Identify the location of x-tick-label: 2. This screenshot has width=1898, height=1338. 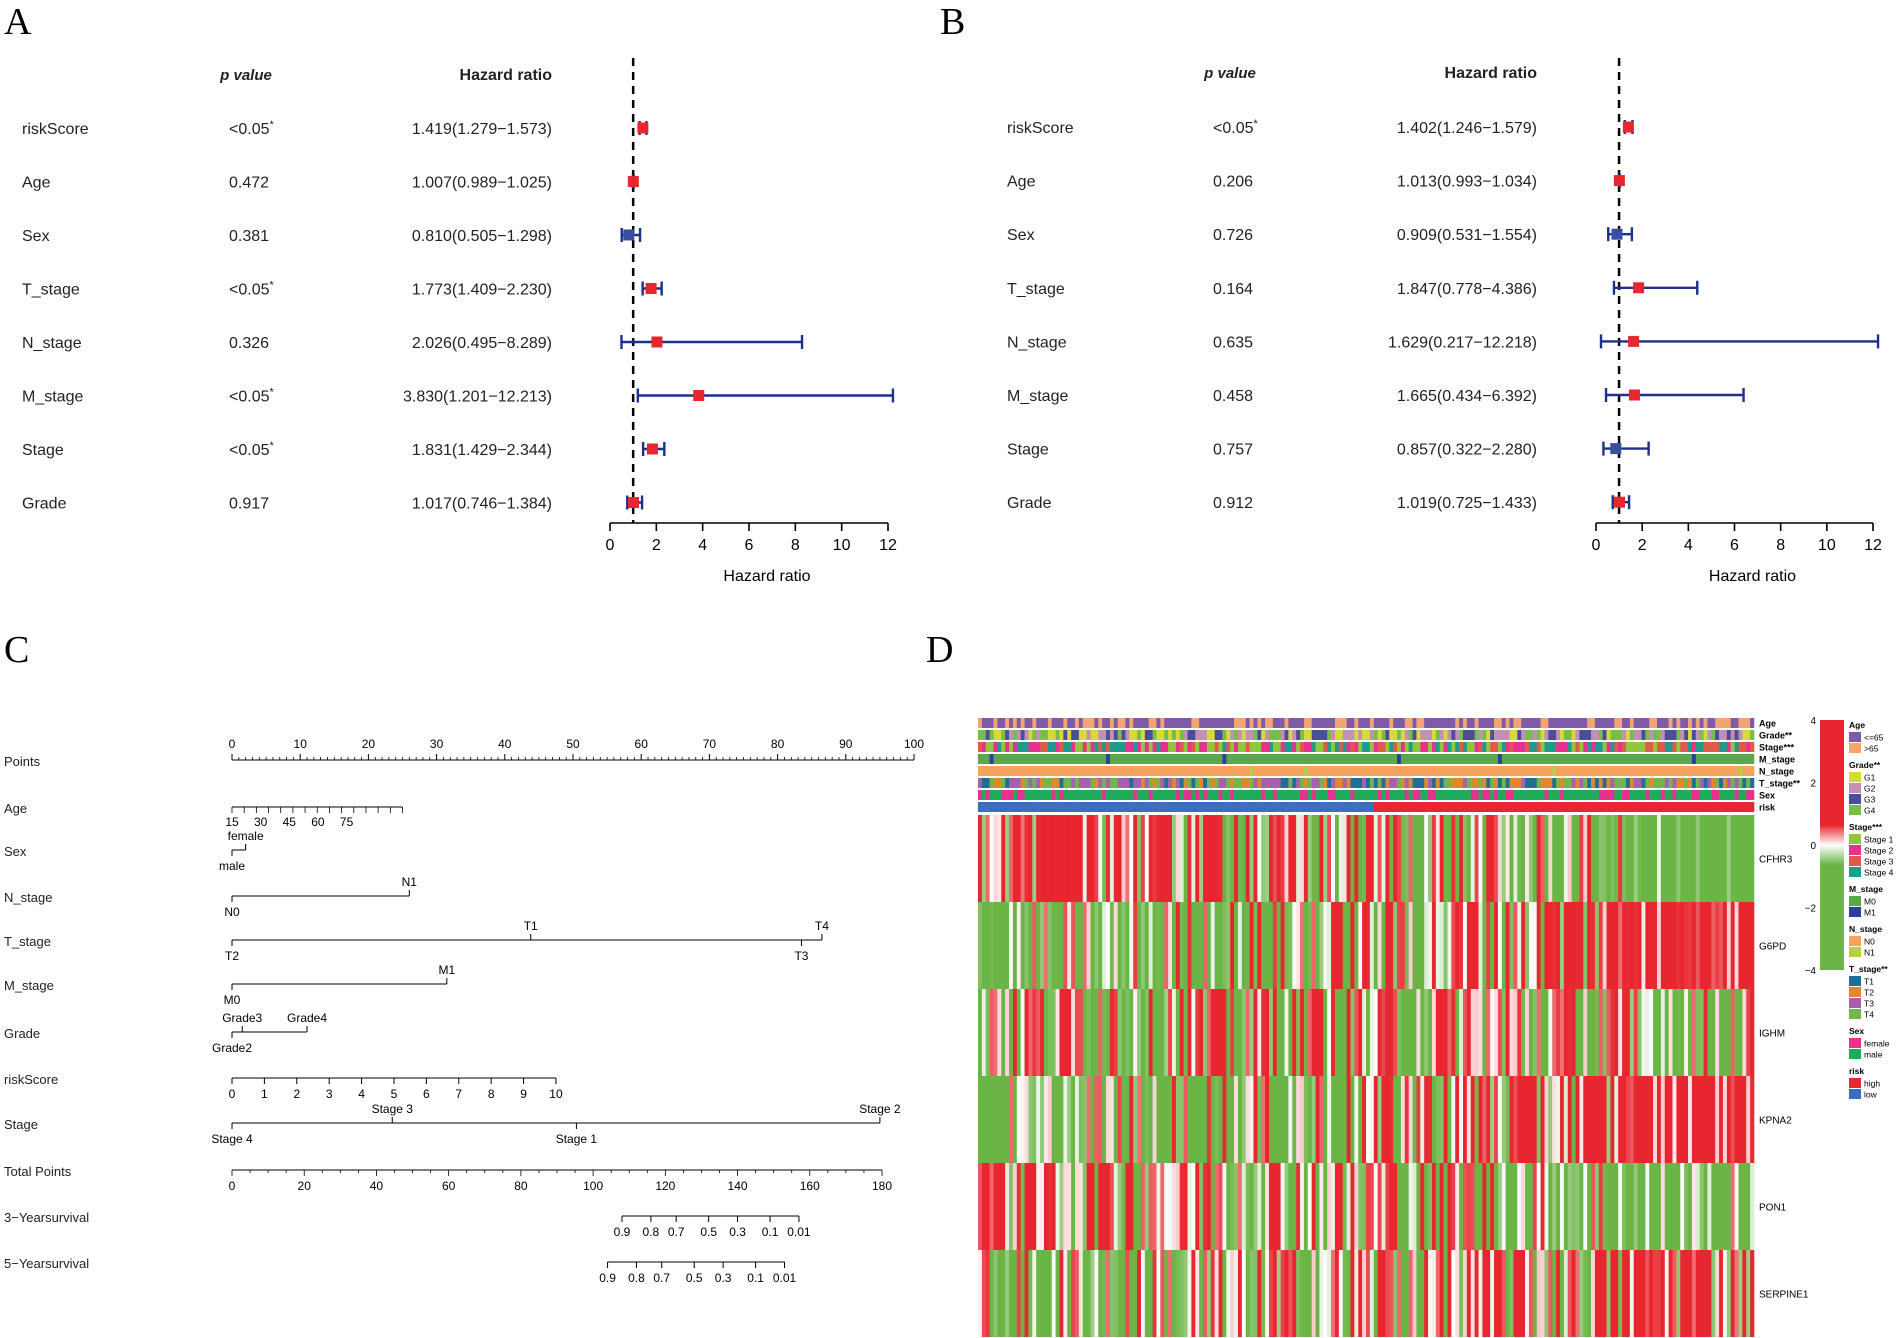
(1642, 545).